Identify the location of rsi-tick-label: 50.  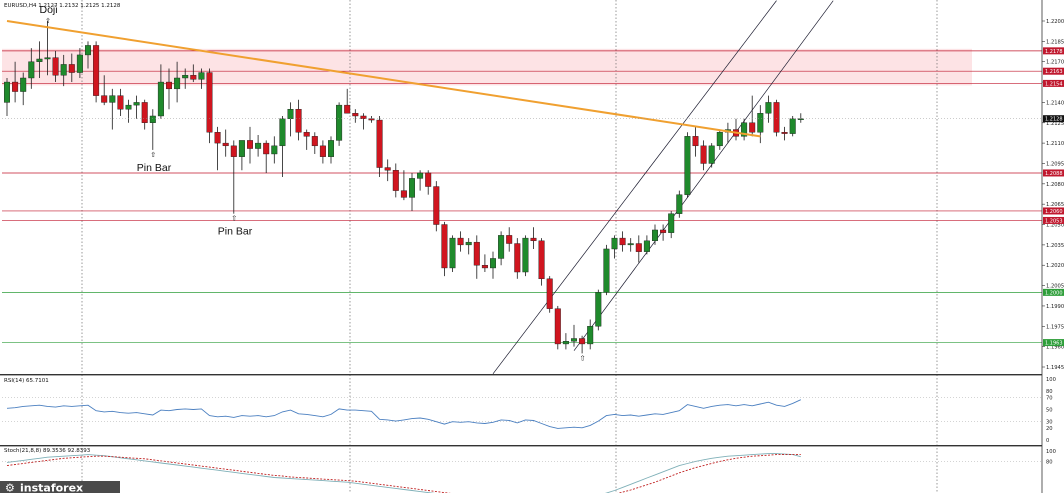
(1049, 411).